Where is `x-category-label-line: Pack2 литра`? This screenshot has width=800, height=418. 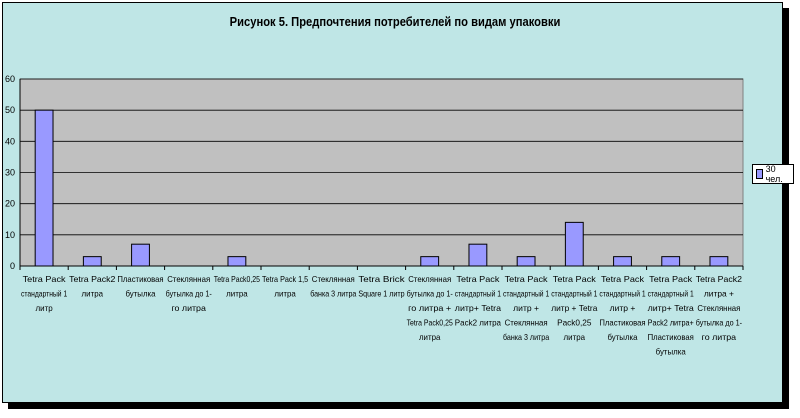 x-category-label-line: Pack2 литра is located at coordinates (478, 323).